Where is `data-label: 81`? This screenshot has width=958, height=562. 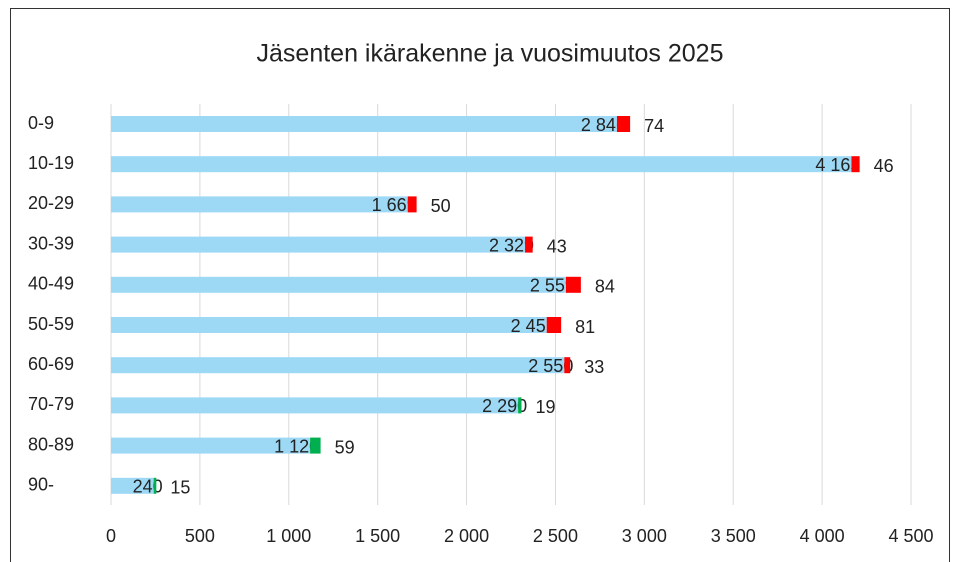 data-label: 81 is located at coordinates (585, 327).